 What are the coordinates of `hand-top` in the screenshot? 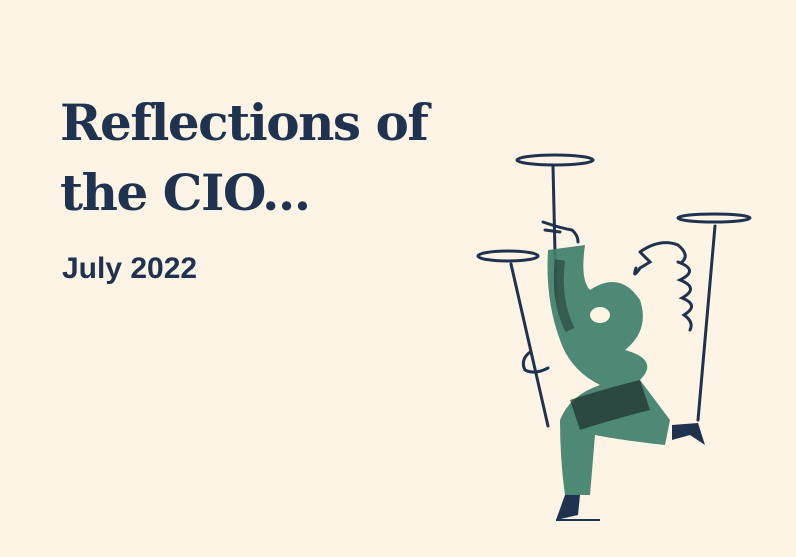 It's located at (560, 232).